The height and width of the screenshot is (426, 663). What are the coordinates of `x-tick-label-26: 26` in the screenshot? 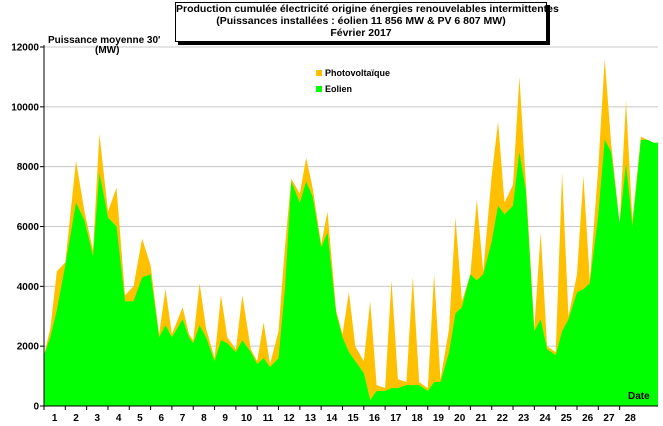 It's located at (588, 418).